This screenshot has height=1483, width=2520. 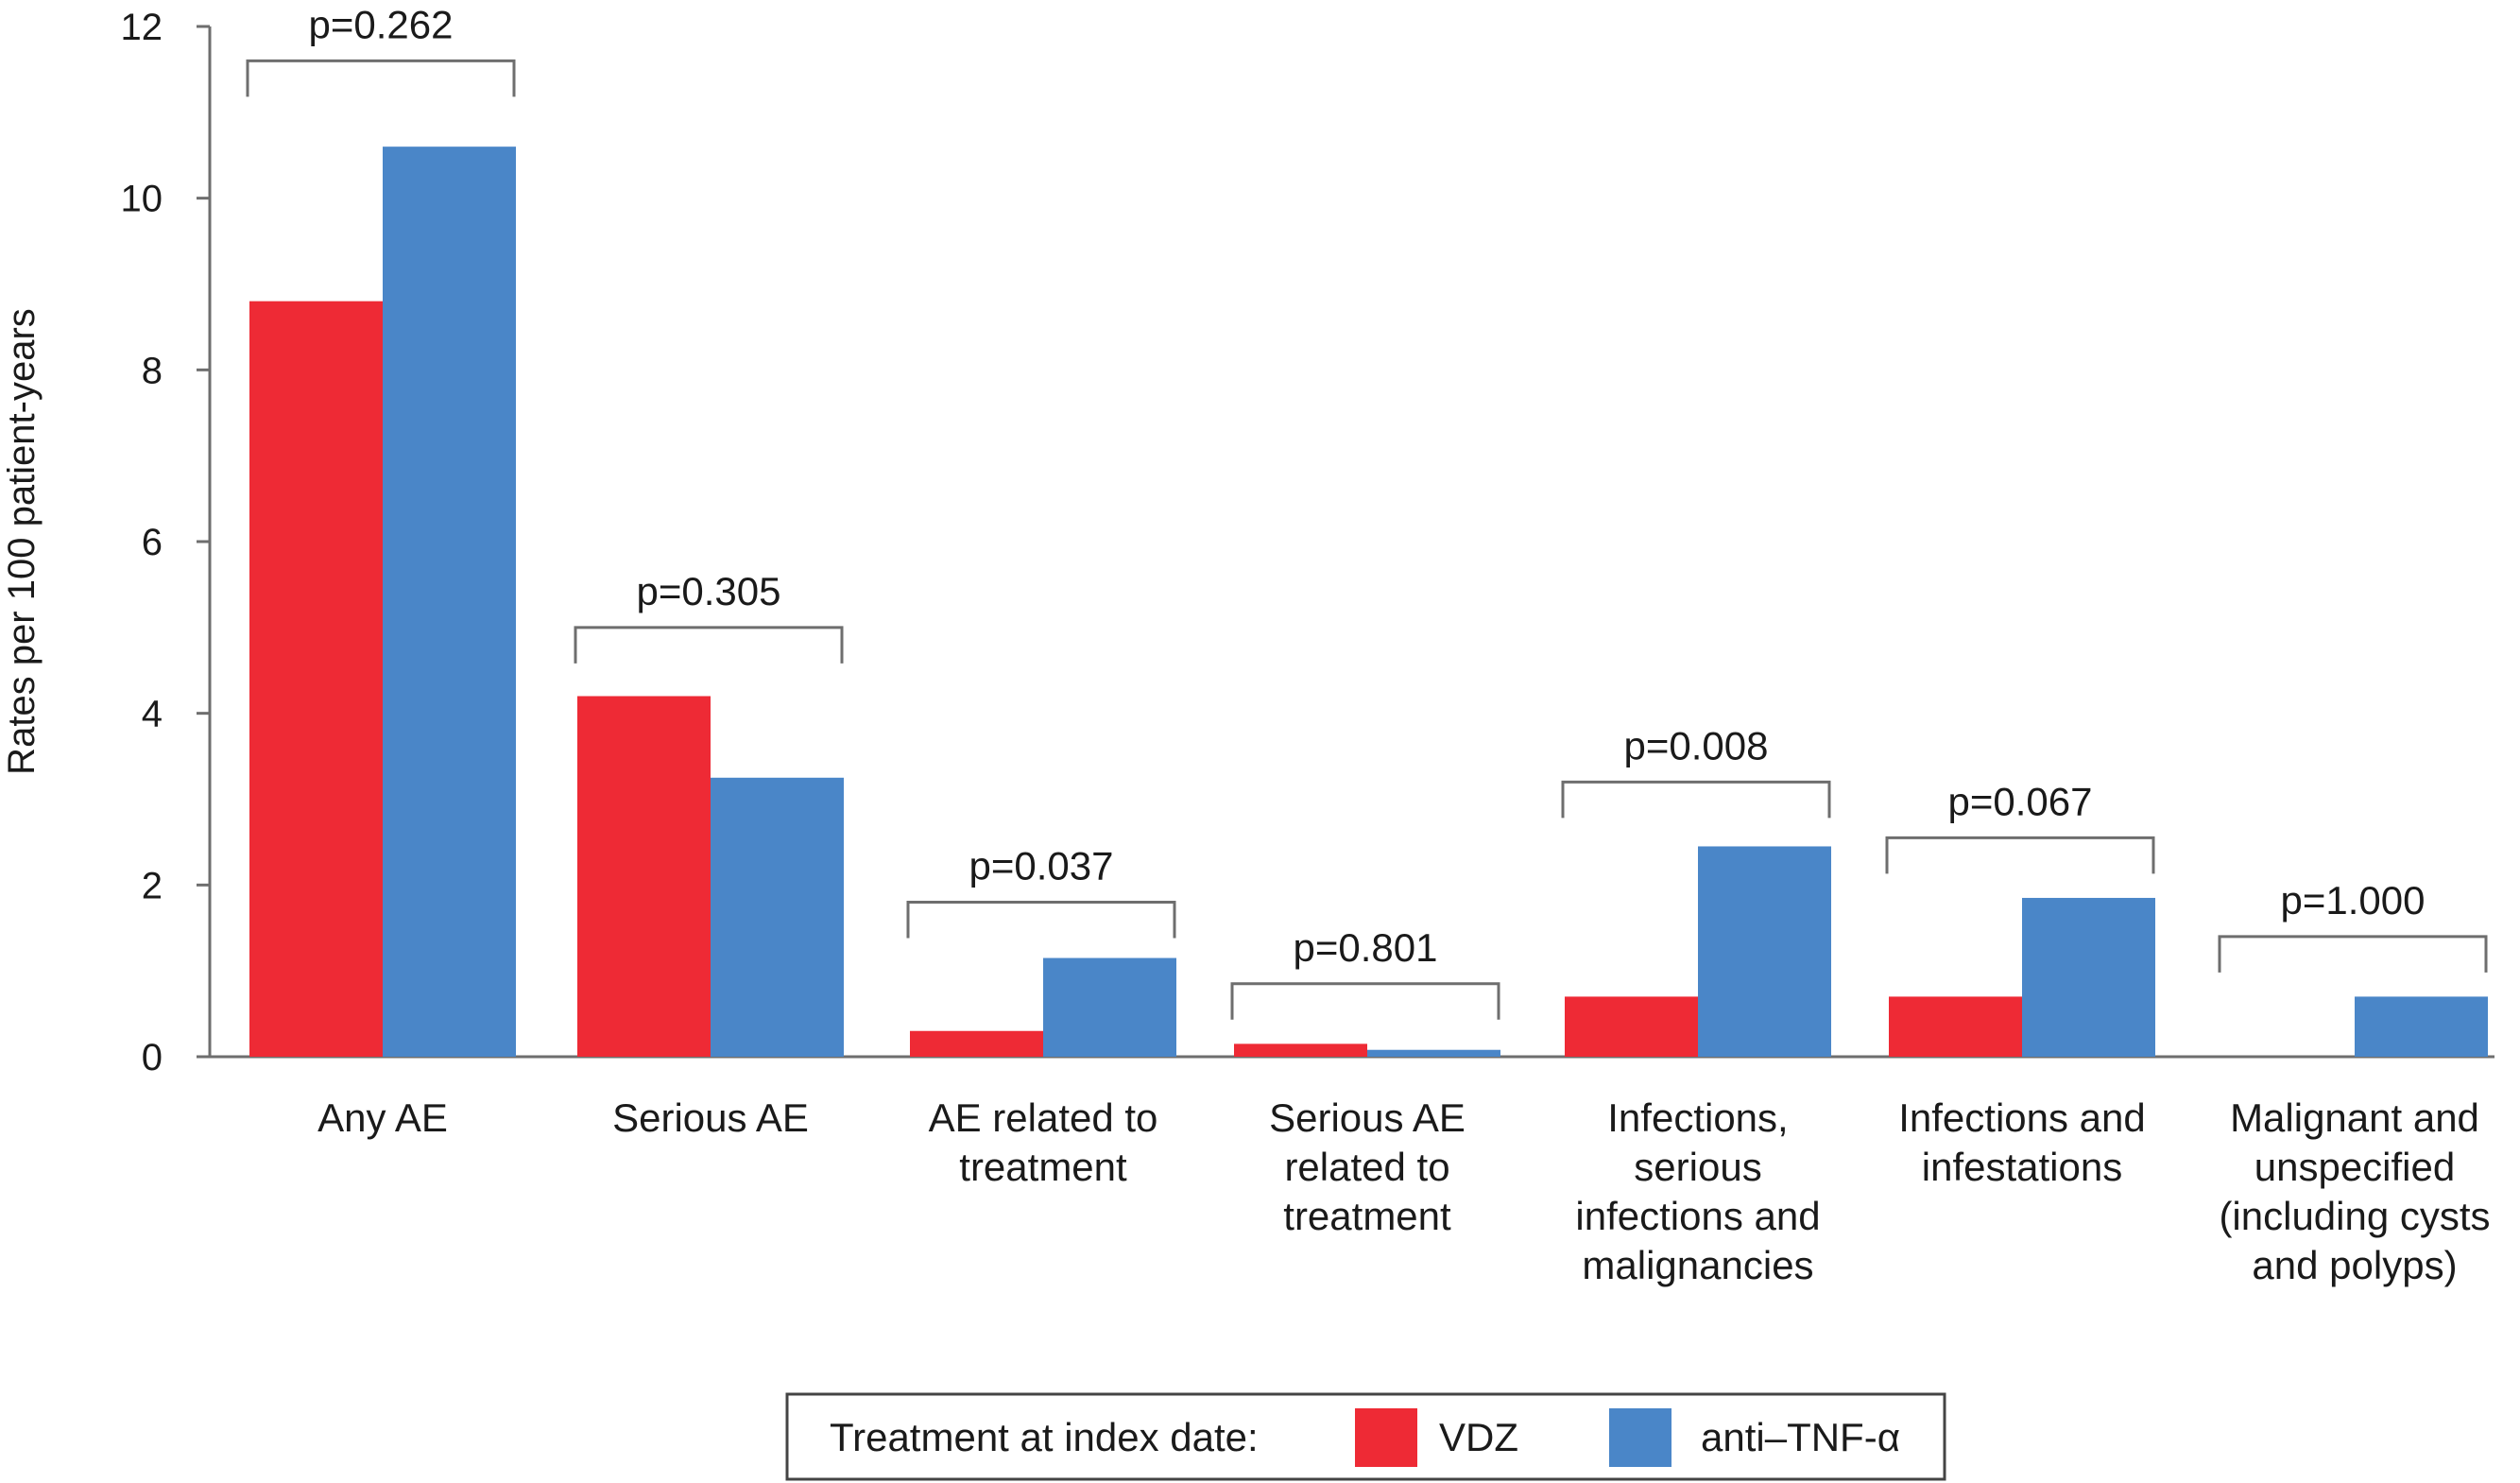 What do you see at coordinates (777, 917) in the screenshot?
I see `bar-anti-tnf--1` at bounding box center [777, 917].